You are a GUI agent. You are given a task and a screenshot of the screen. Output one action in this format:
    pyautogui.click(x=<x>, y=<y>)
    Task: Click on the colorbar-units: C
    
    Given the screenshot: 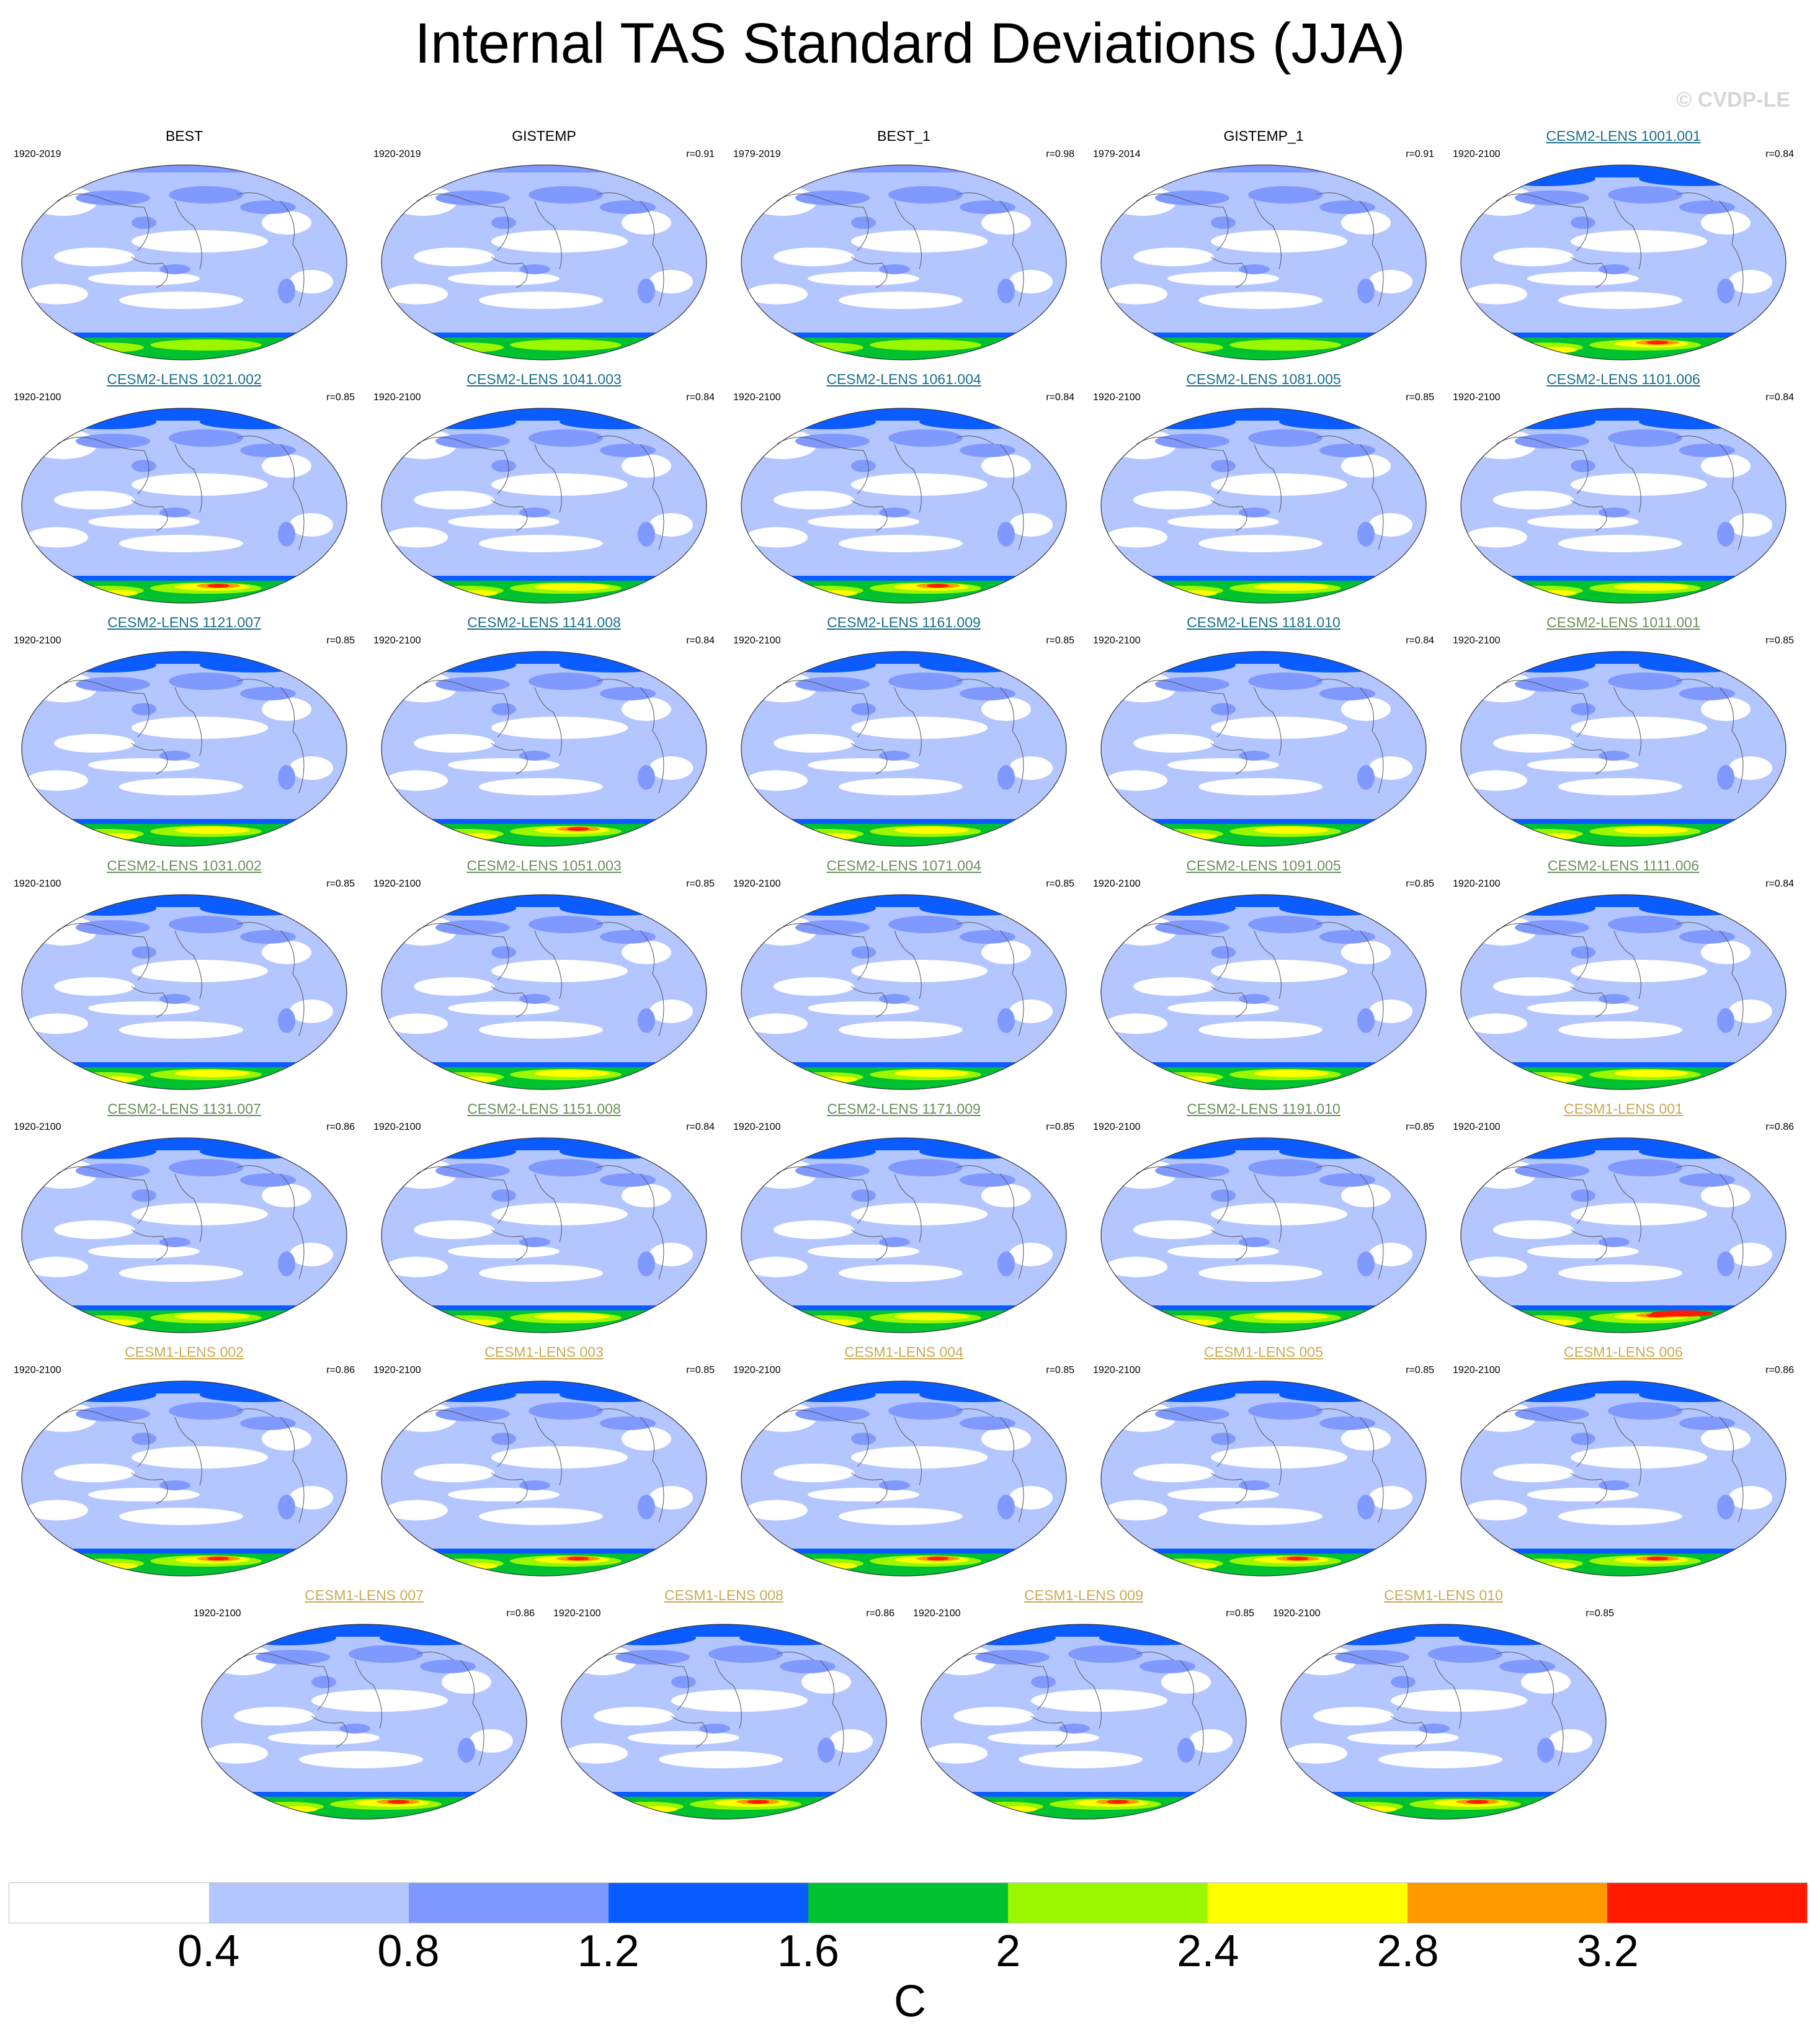 What is the action you would take?
    pyautogui.click(x=910, y=2001)
    